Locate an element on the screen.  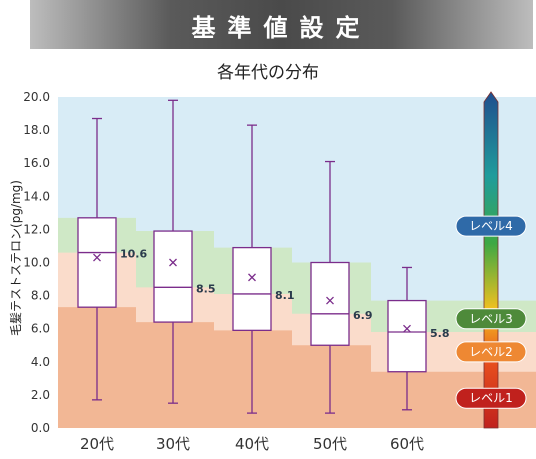
median-label: 5.8 is located at coordinates (440, 333).